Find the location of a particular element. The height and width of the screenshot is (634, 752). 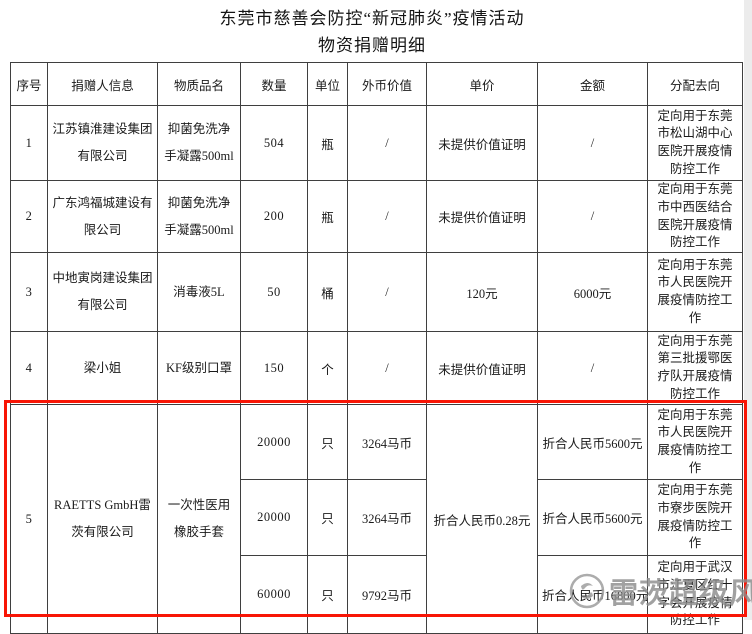

col-header-item: 物质品名 is located at coordinates (199, 84).